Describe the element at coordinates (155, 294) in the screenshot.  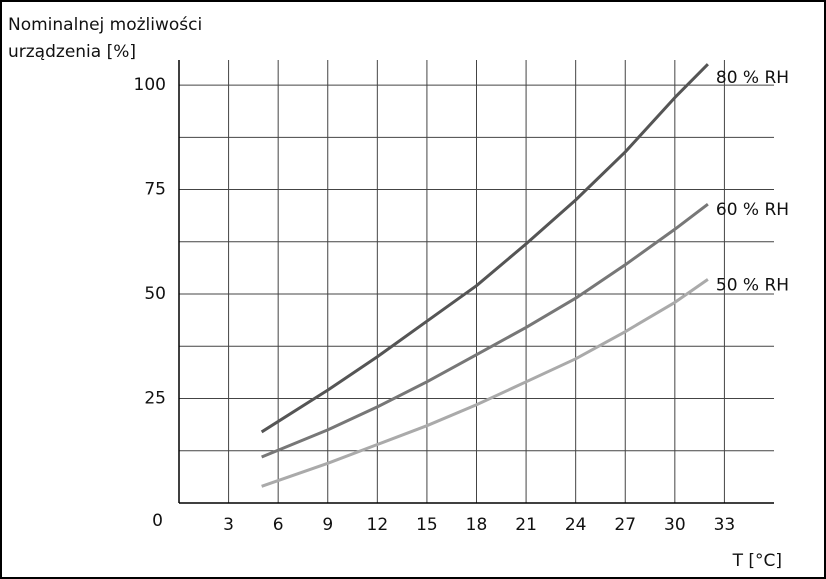
I see `y-tick-label: 50` at that location.